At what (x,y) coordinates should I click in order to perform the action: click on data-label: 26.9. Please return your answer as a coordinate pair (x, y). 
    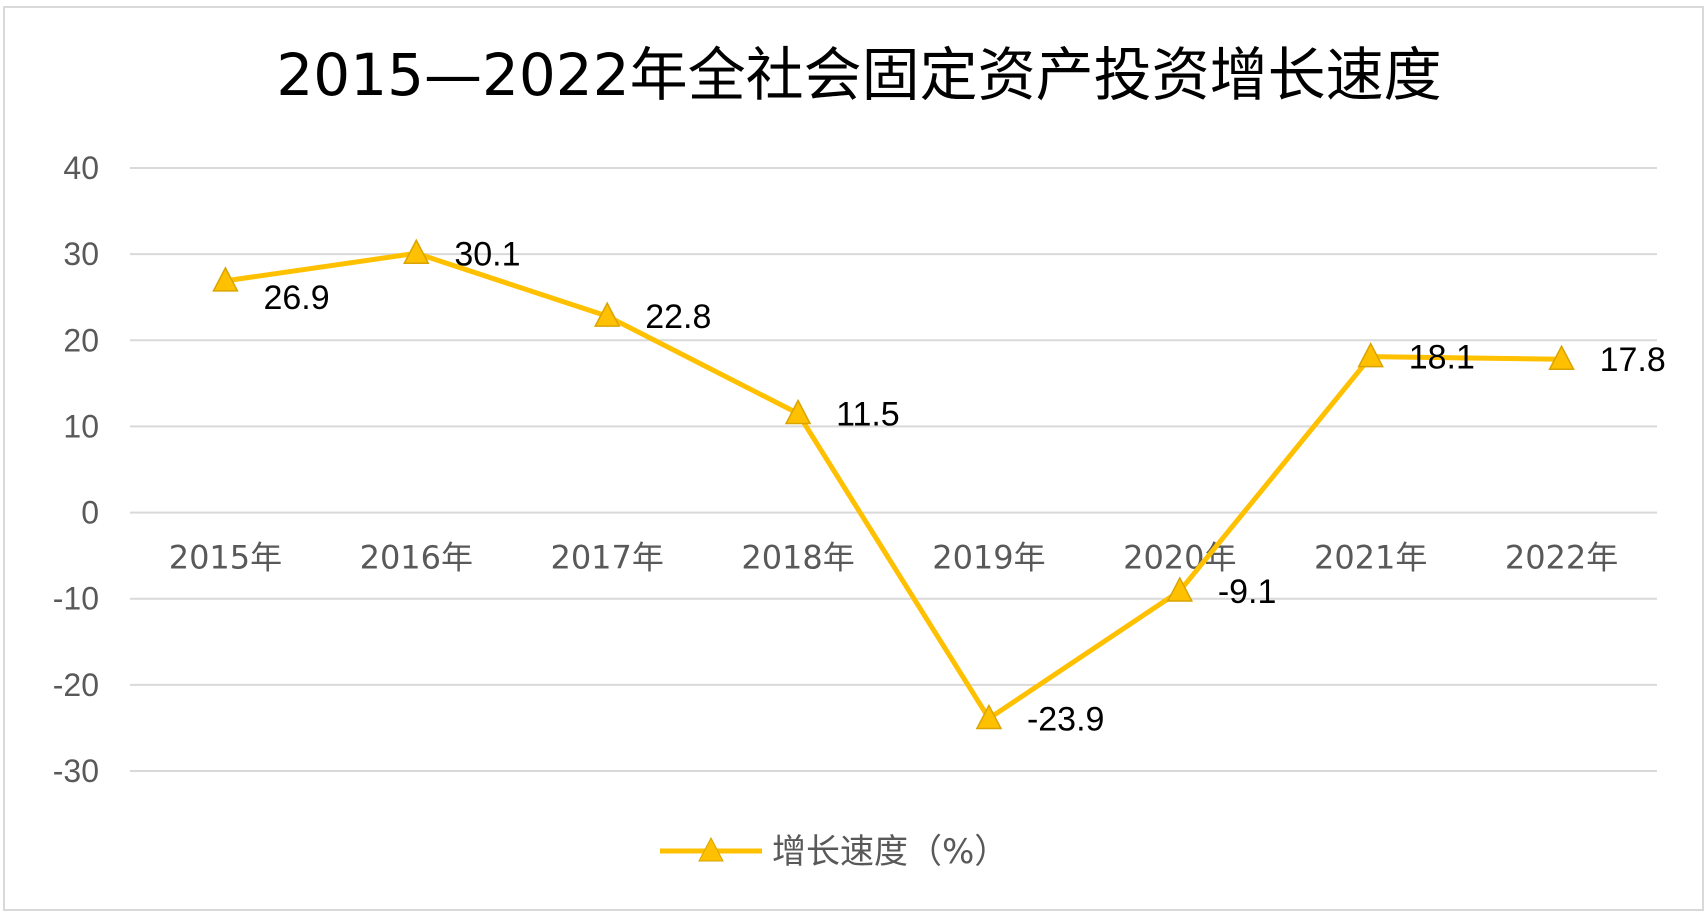
    Looking at the image, I should click on (296, 298).